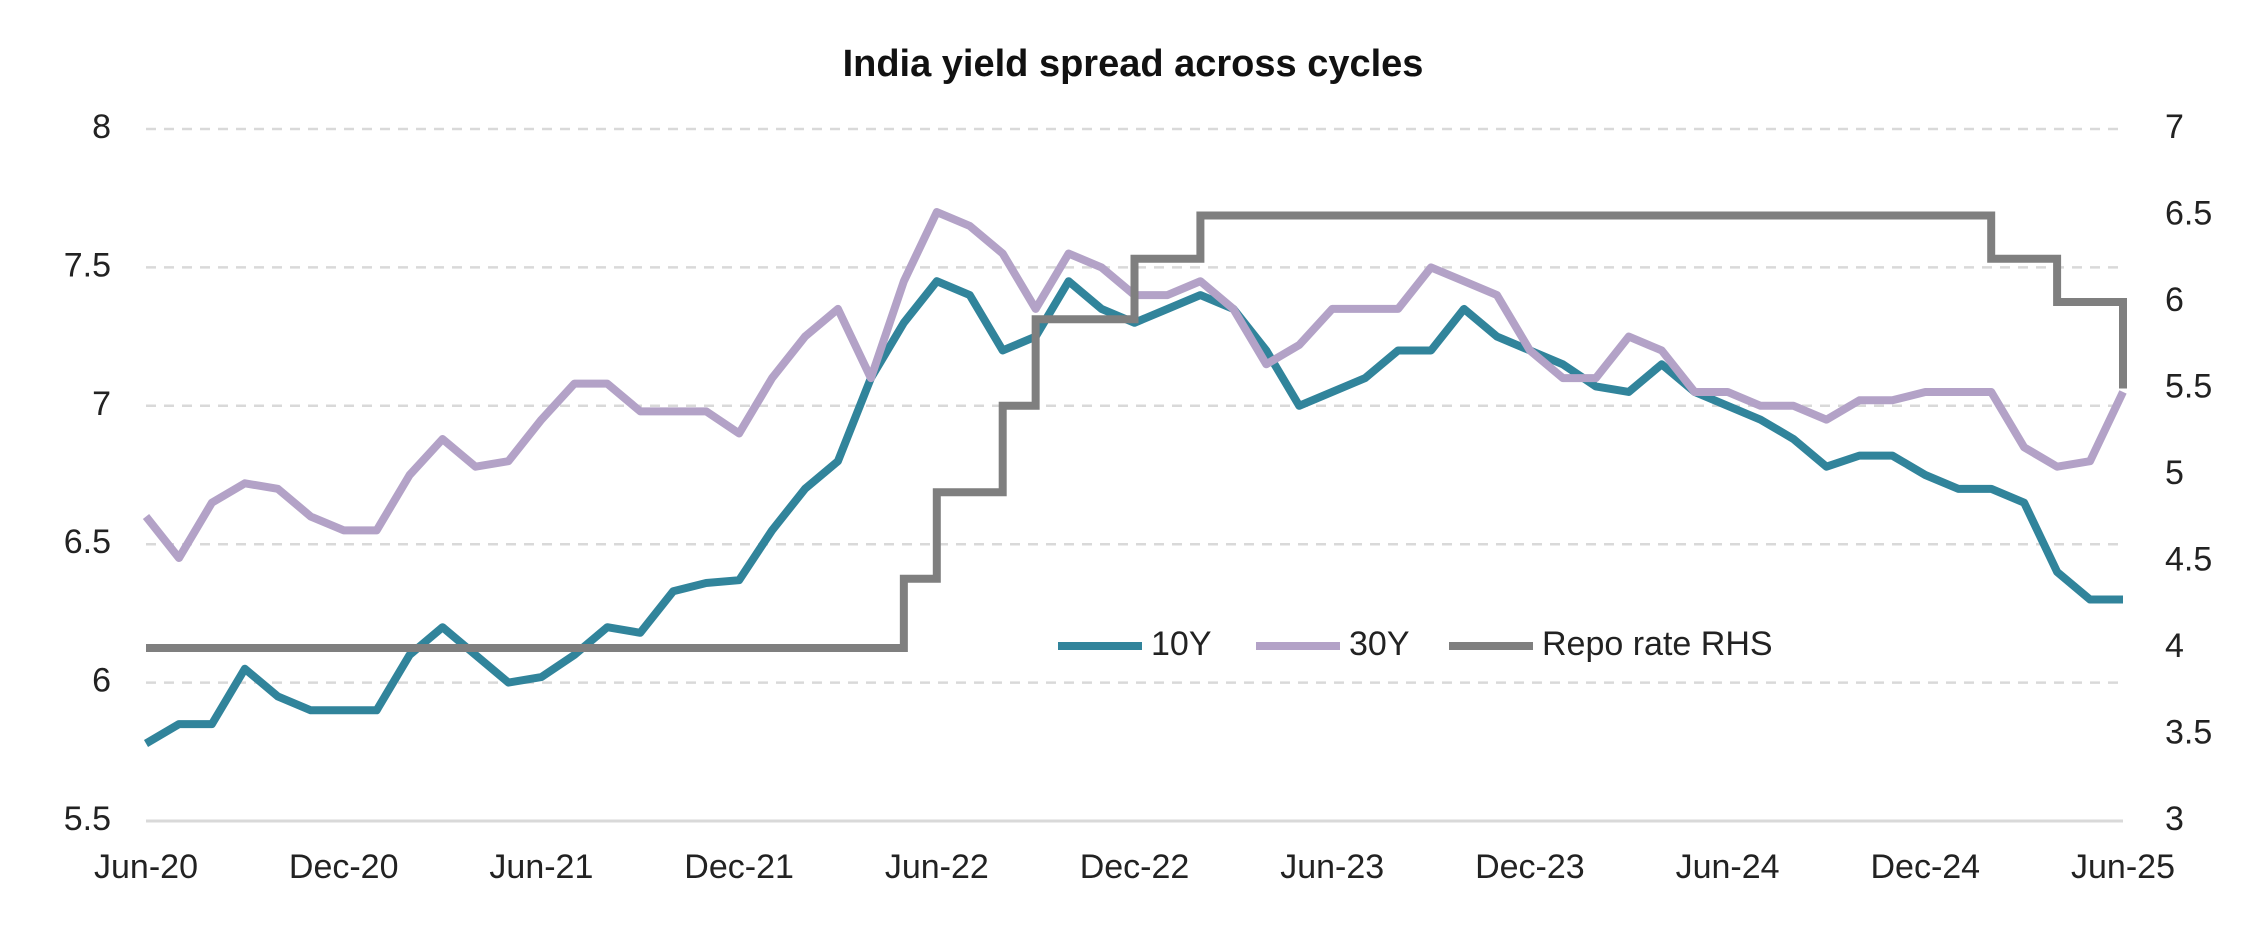 This screenshot has height=925, width=2266. What do you see at coordinates (1657, 644) in the screenshot?
I see `legend-label: Repo rate RHS` at bounding box center [1657, 644].